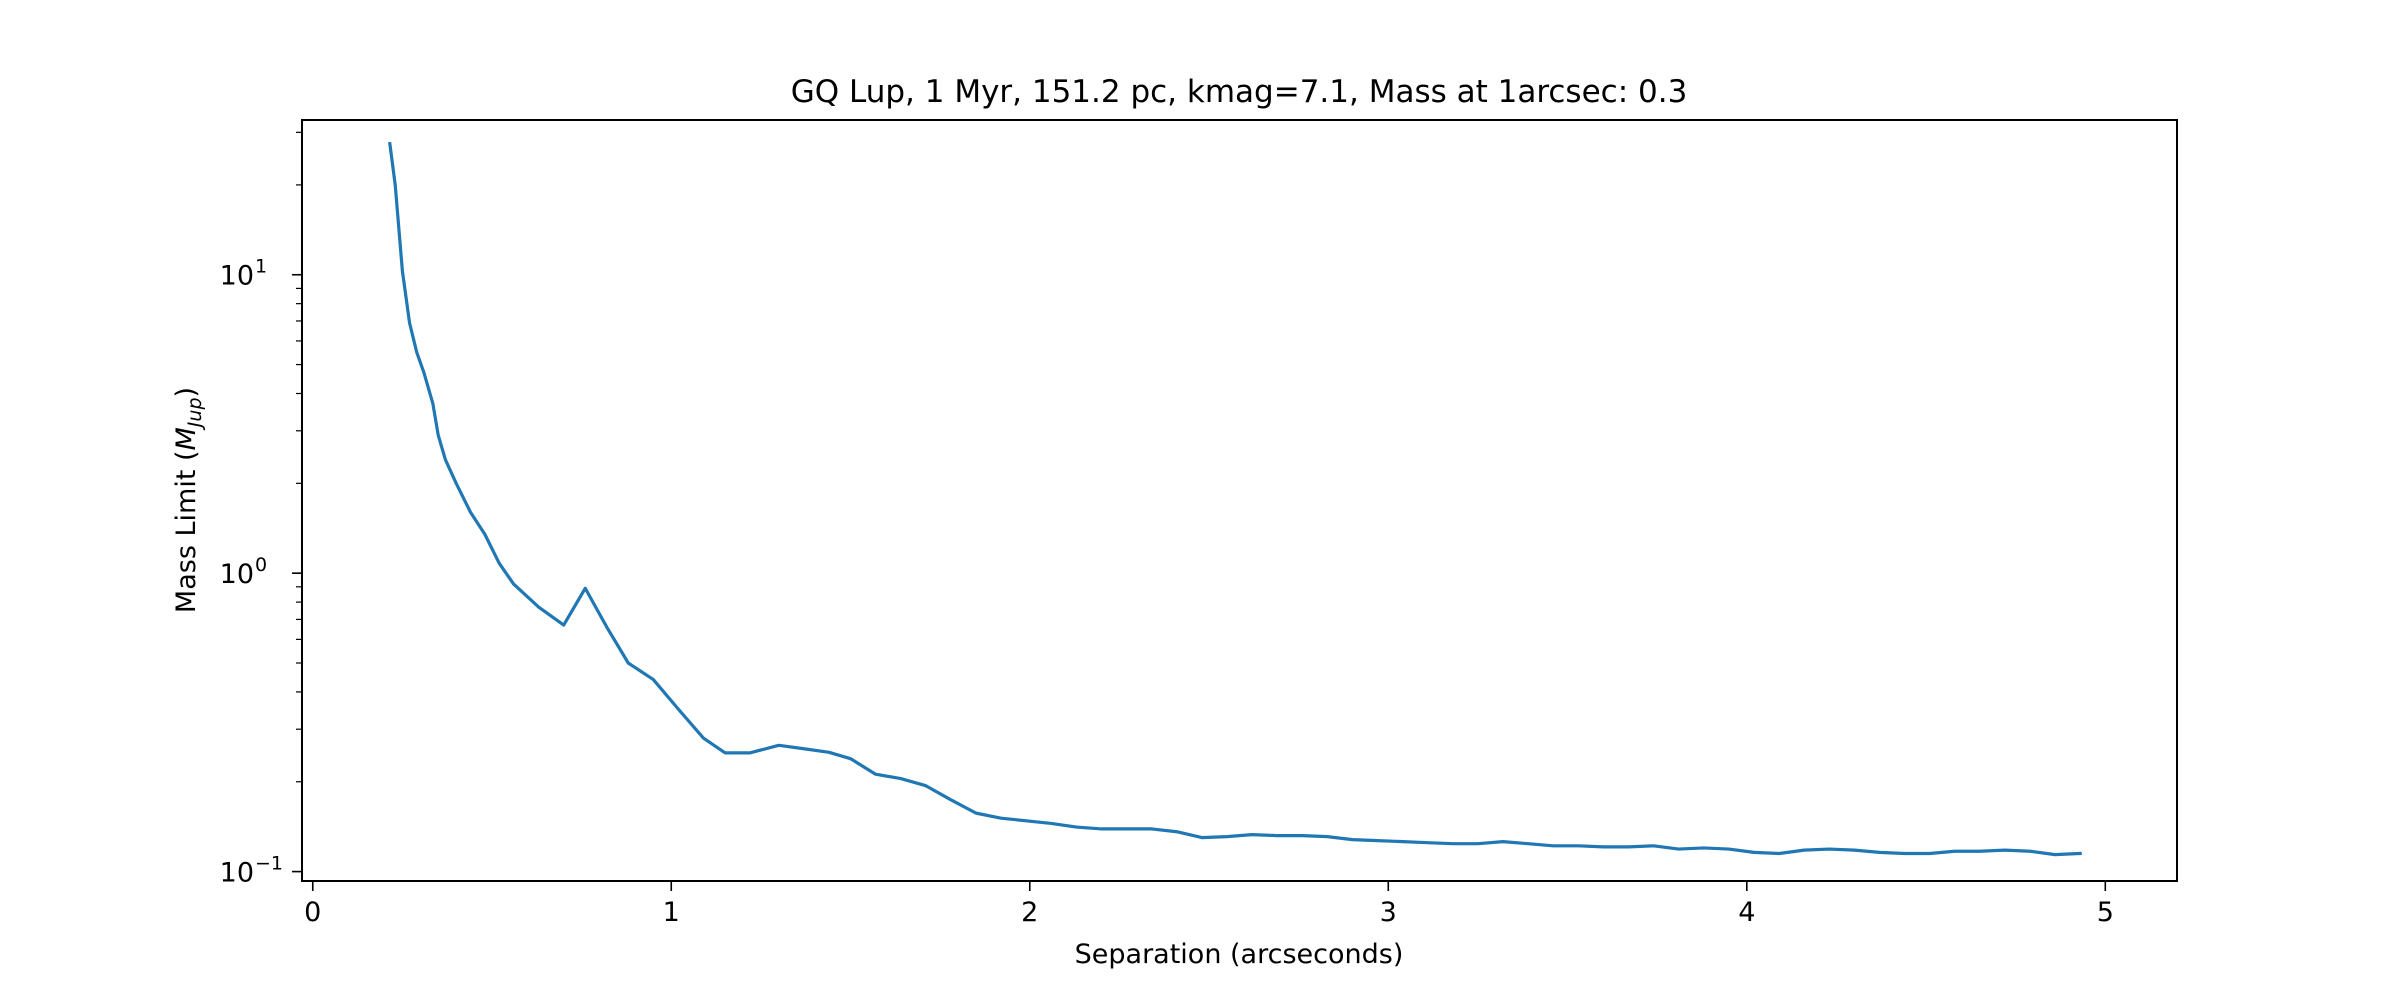 Image resolution: width=2400 pixels, height=1000 pixels. I want to click on y-axis-label: Mass Limit (MJup), so click(188, 500).